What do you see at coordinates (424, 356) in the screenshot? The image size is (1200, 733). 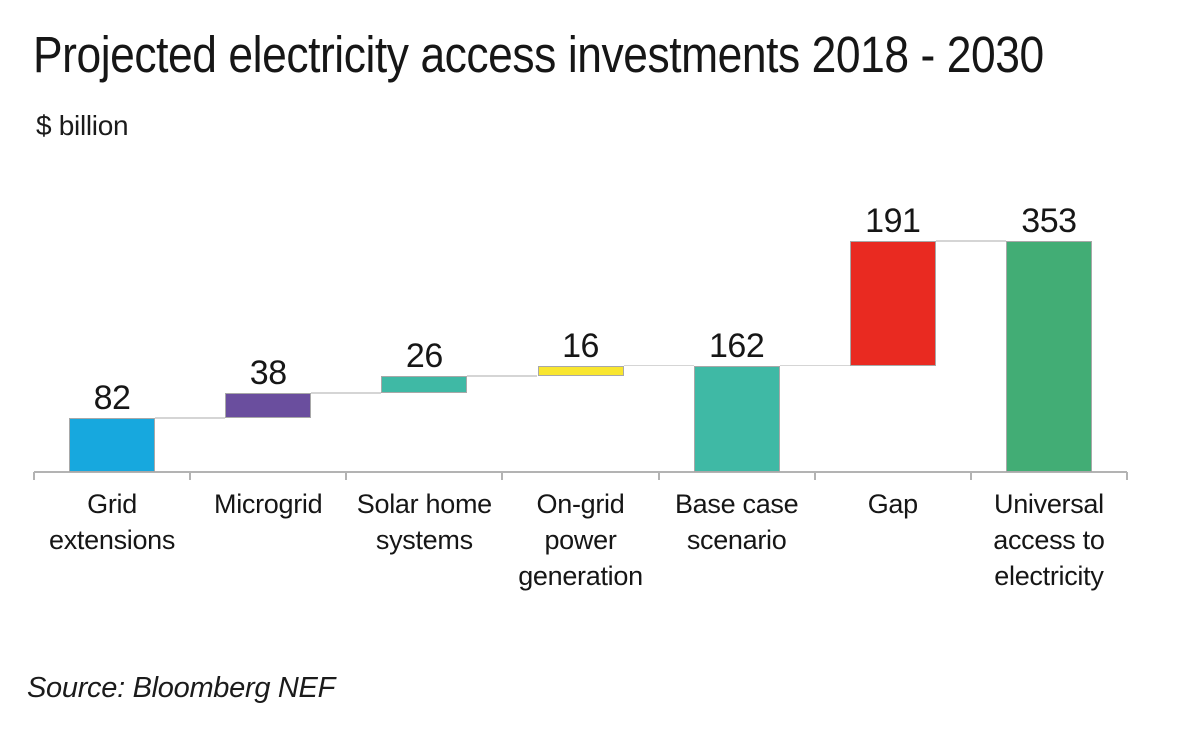 I see `value-label-solar-home-systems: 26` at bounding box center [424, 356].